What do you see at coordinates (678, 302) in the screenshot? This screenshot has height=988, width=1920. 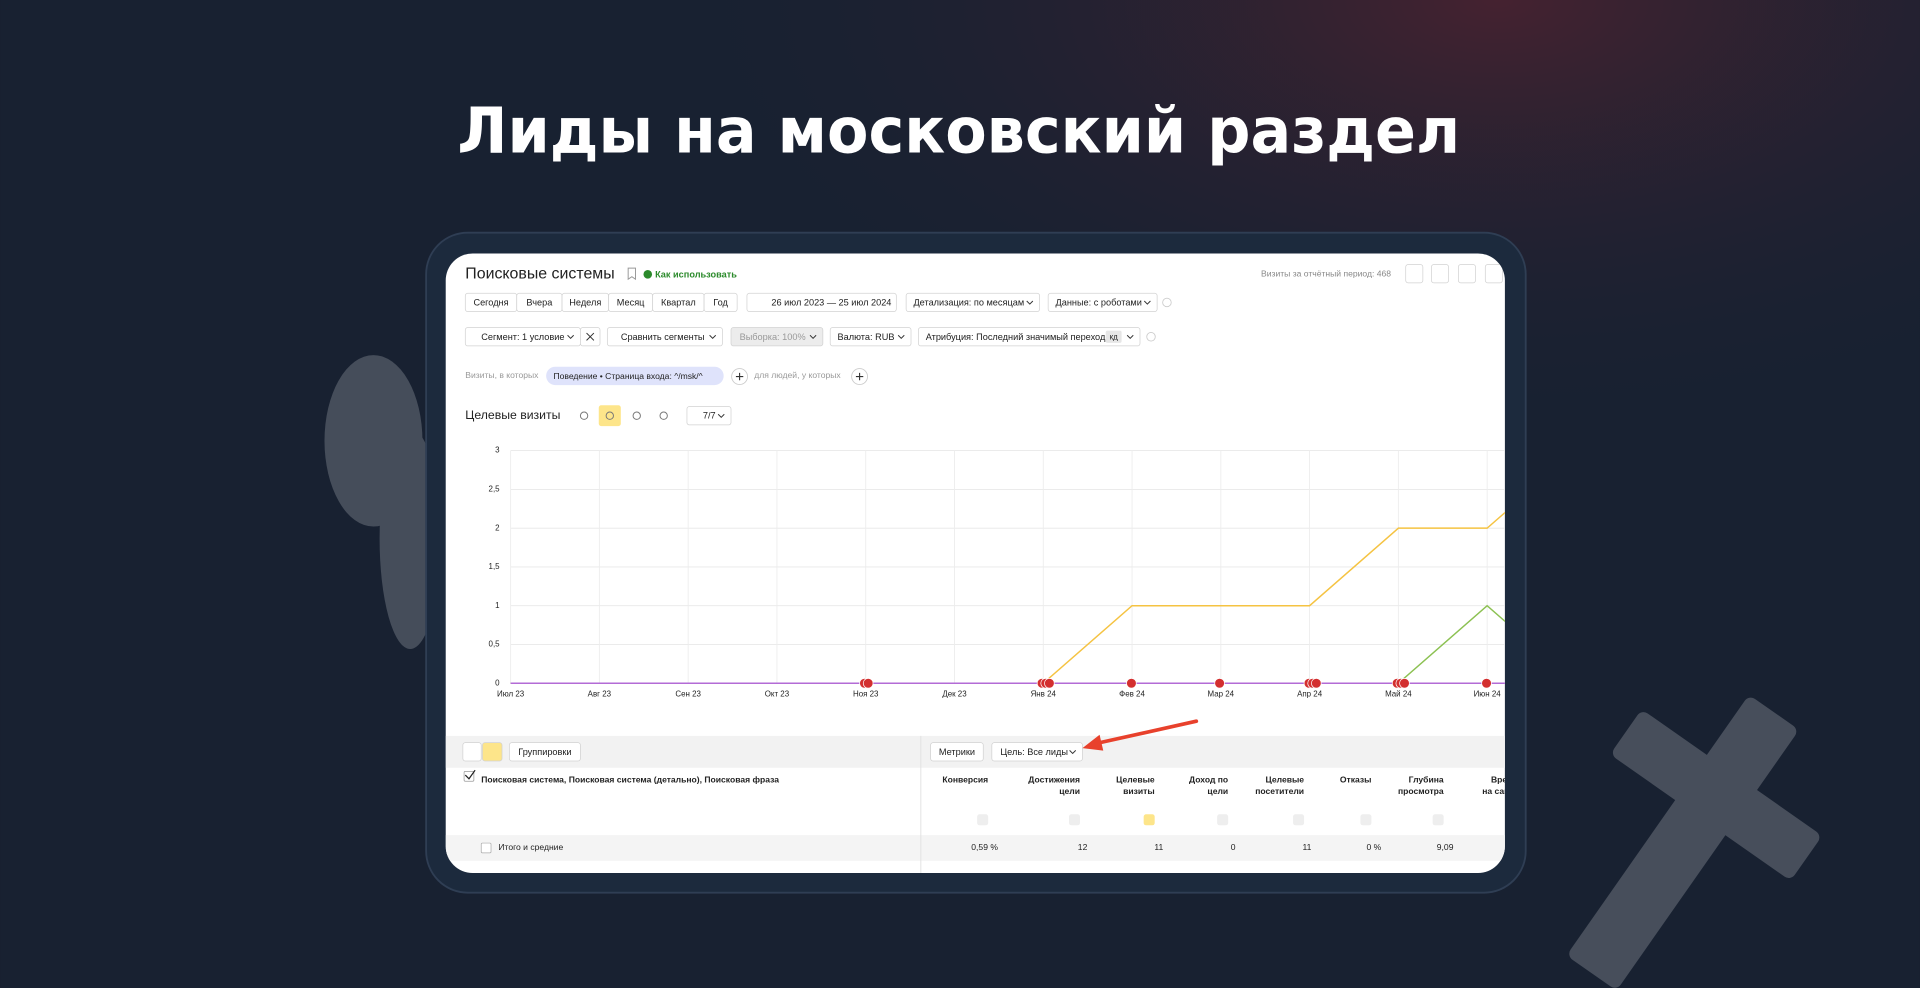 I see `button-label: Квартал` at bounding box center [678, 302].